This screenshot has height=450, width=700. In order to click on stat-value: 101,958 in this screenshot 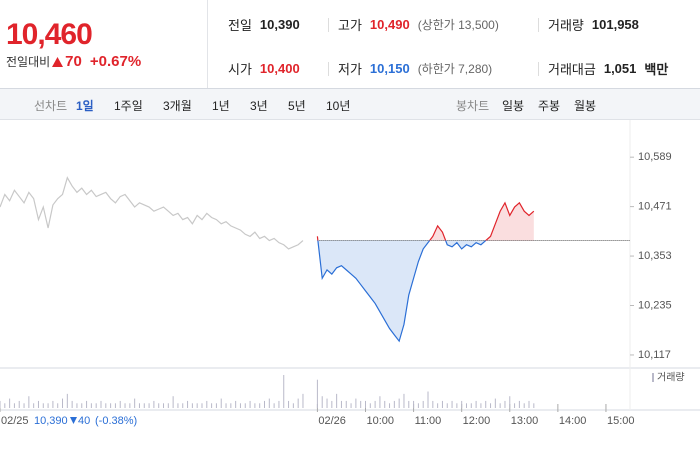, I will do `click(615, 24)`.